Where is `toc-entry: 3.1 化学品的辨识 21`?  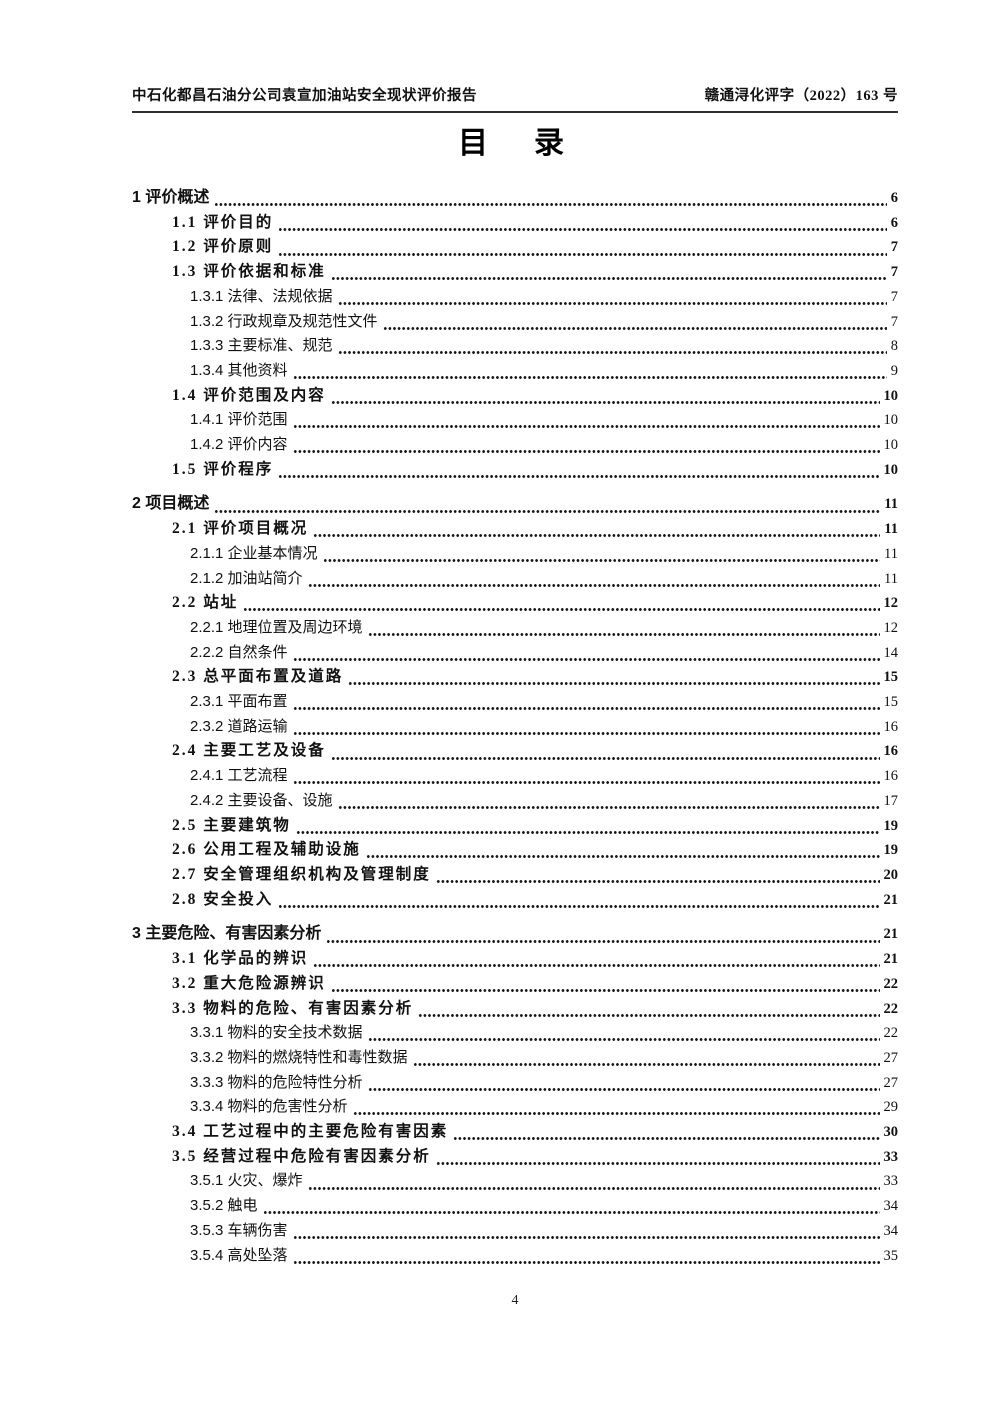 toc-entry: 3.1 化学品的辨识 21 is located at coordinates (515, 959).